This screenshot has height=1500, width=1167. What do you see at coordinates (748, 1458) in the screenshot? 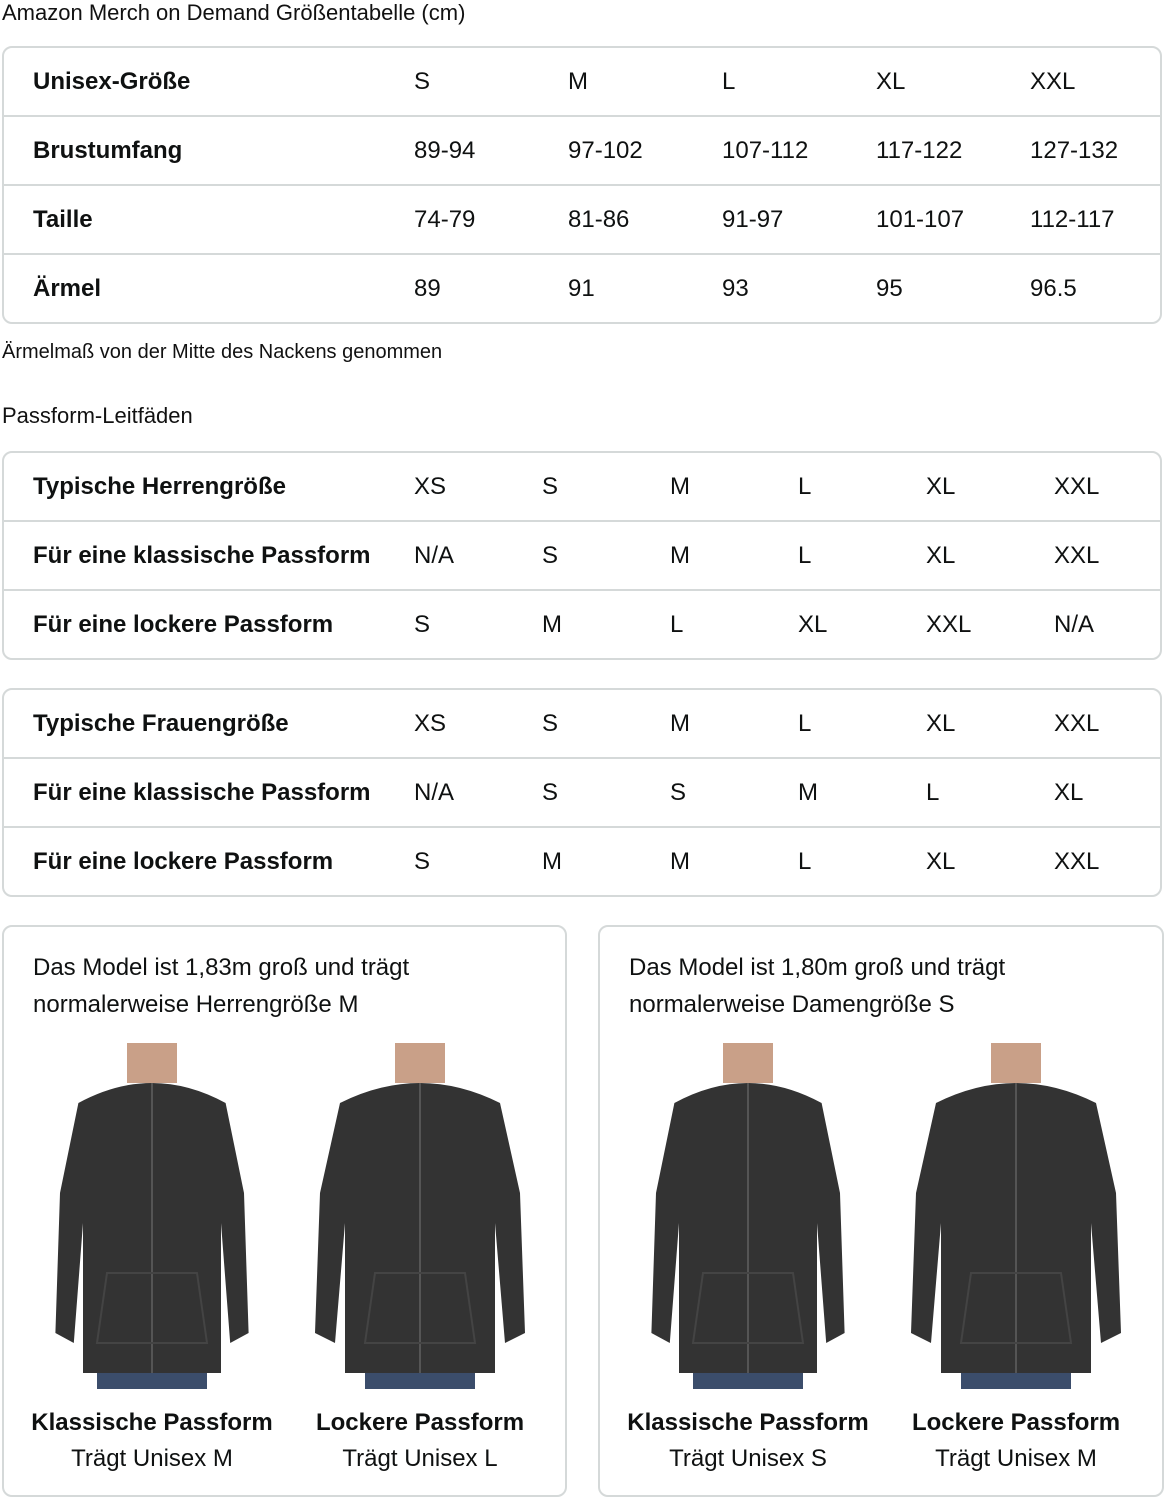
I see `worn-size: Trägt Unisex S` at bounding box center [748, 1458].